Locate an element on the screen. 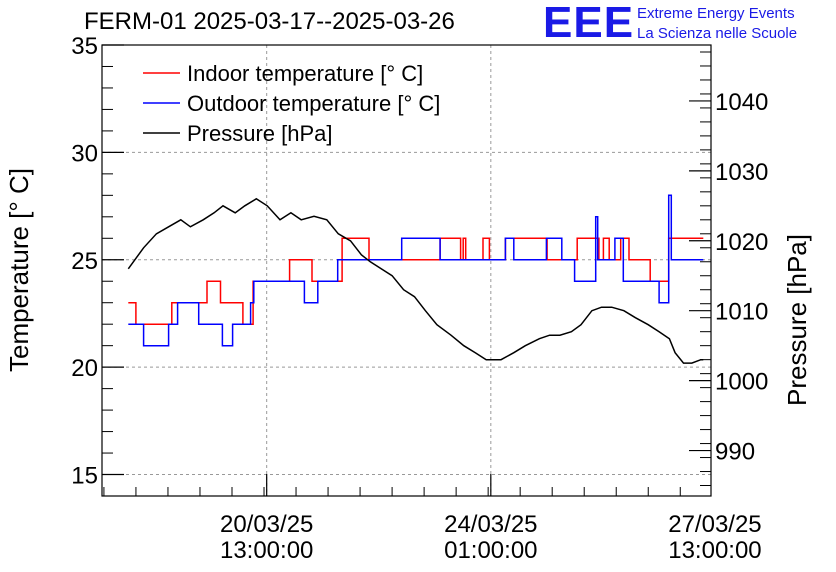 The image size is (836, 572). legend-label-indoor: Indoor temperature [° C] is located at coordinates (305, 73).